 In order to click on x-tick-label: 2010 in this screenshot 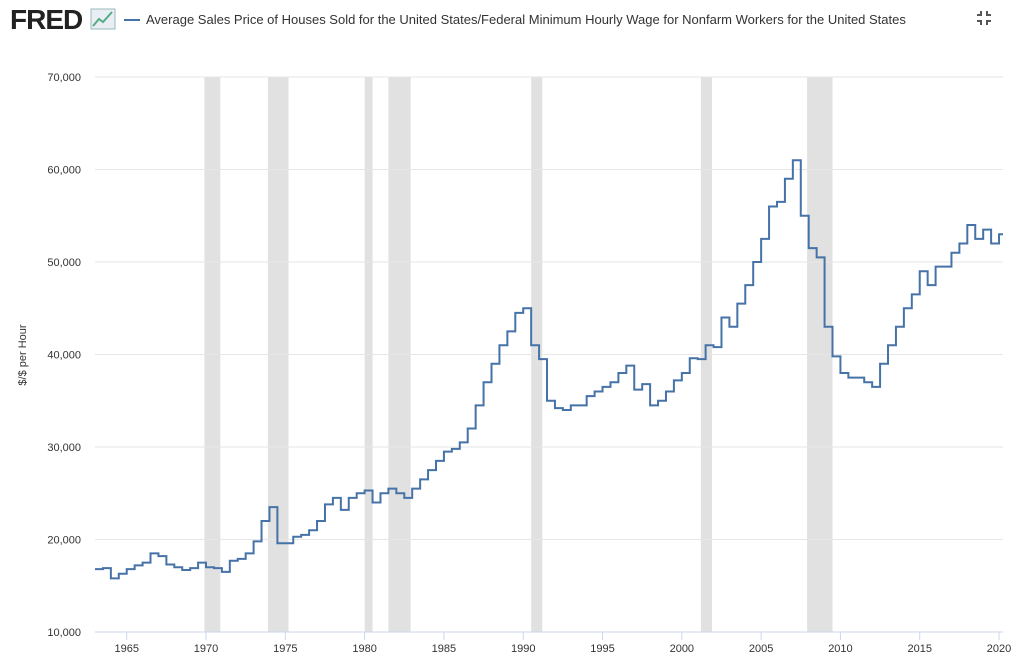, I will do `click(840, 649)`.